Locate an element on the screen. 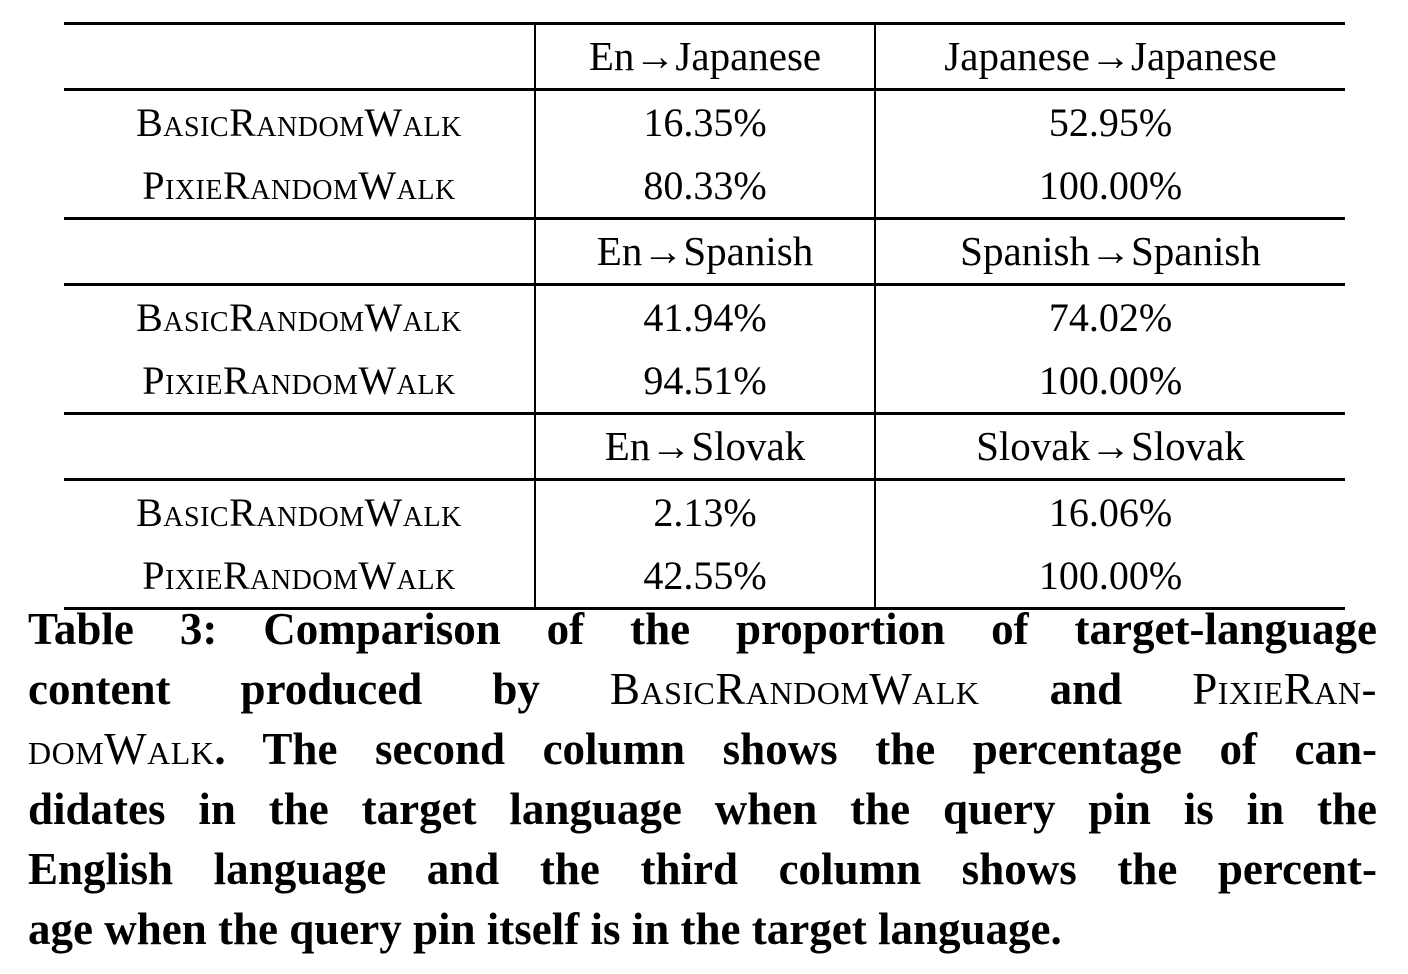 The width and height of the screenshot is (1408, 974). header-en-to-spanish: En→Spanish is located at coordinates (704, 251).